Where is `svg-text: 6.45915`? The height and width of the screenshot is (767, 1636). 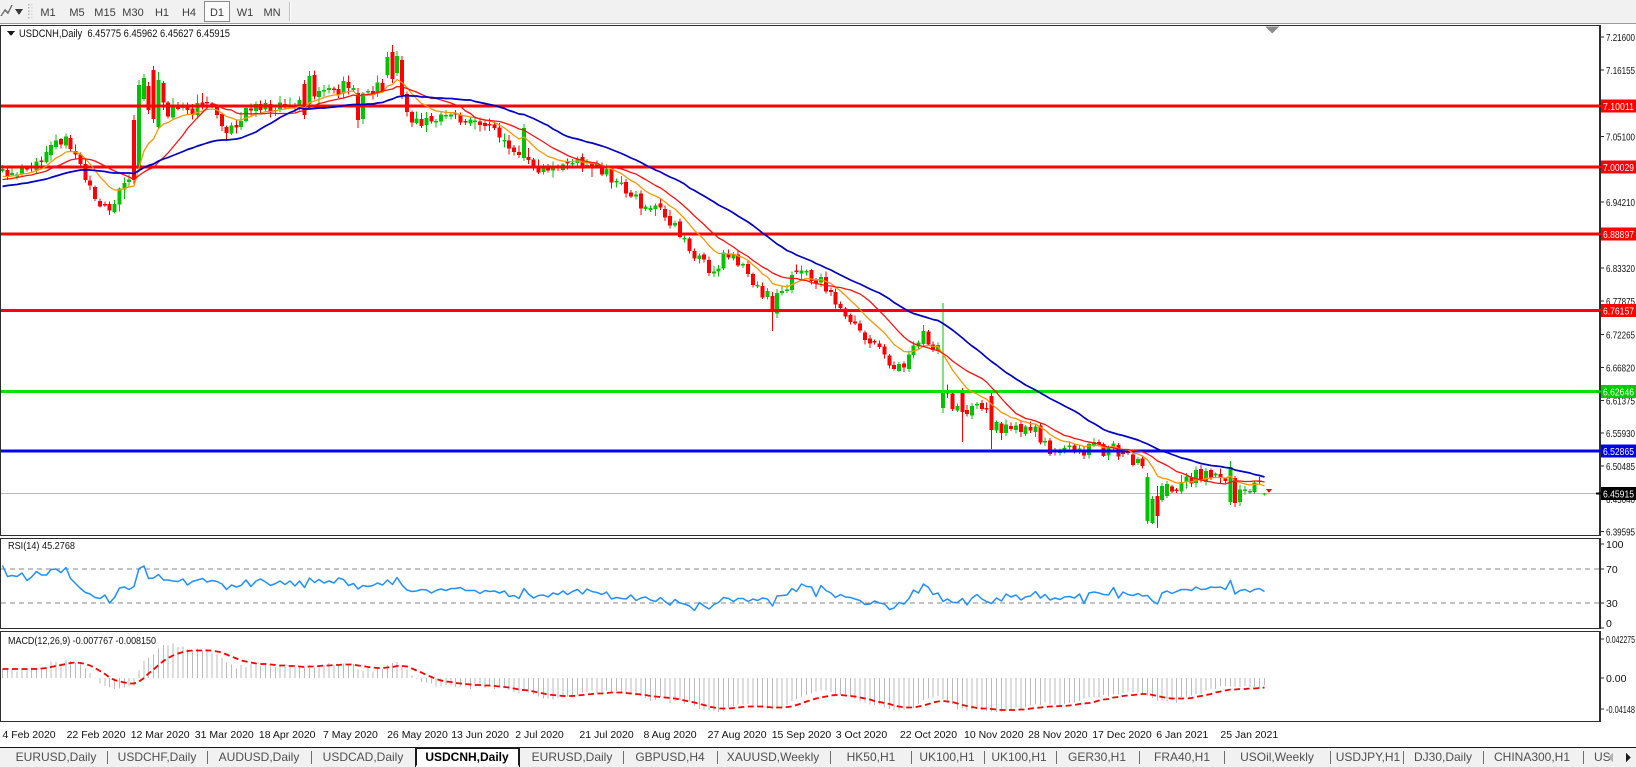
svg-text: 6.45915 is located at coordinates (1618, 494).